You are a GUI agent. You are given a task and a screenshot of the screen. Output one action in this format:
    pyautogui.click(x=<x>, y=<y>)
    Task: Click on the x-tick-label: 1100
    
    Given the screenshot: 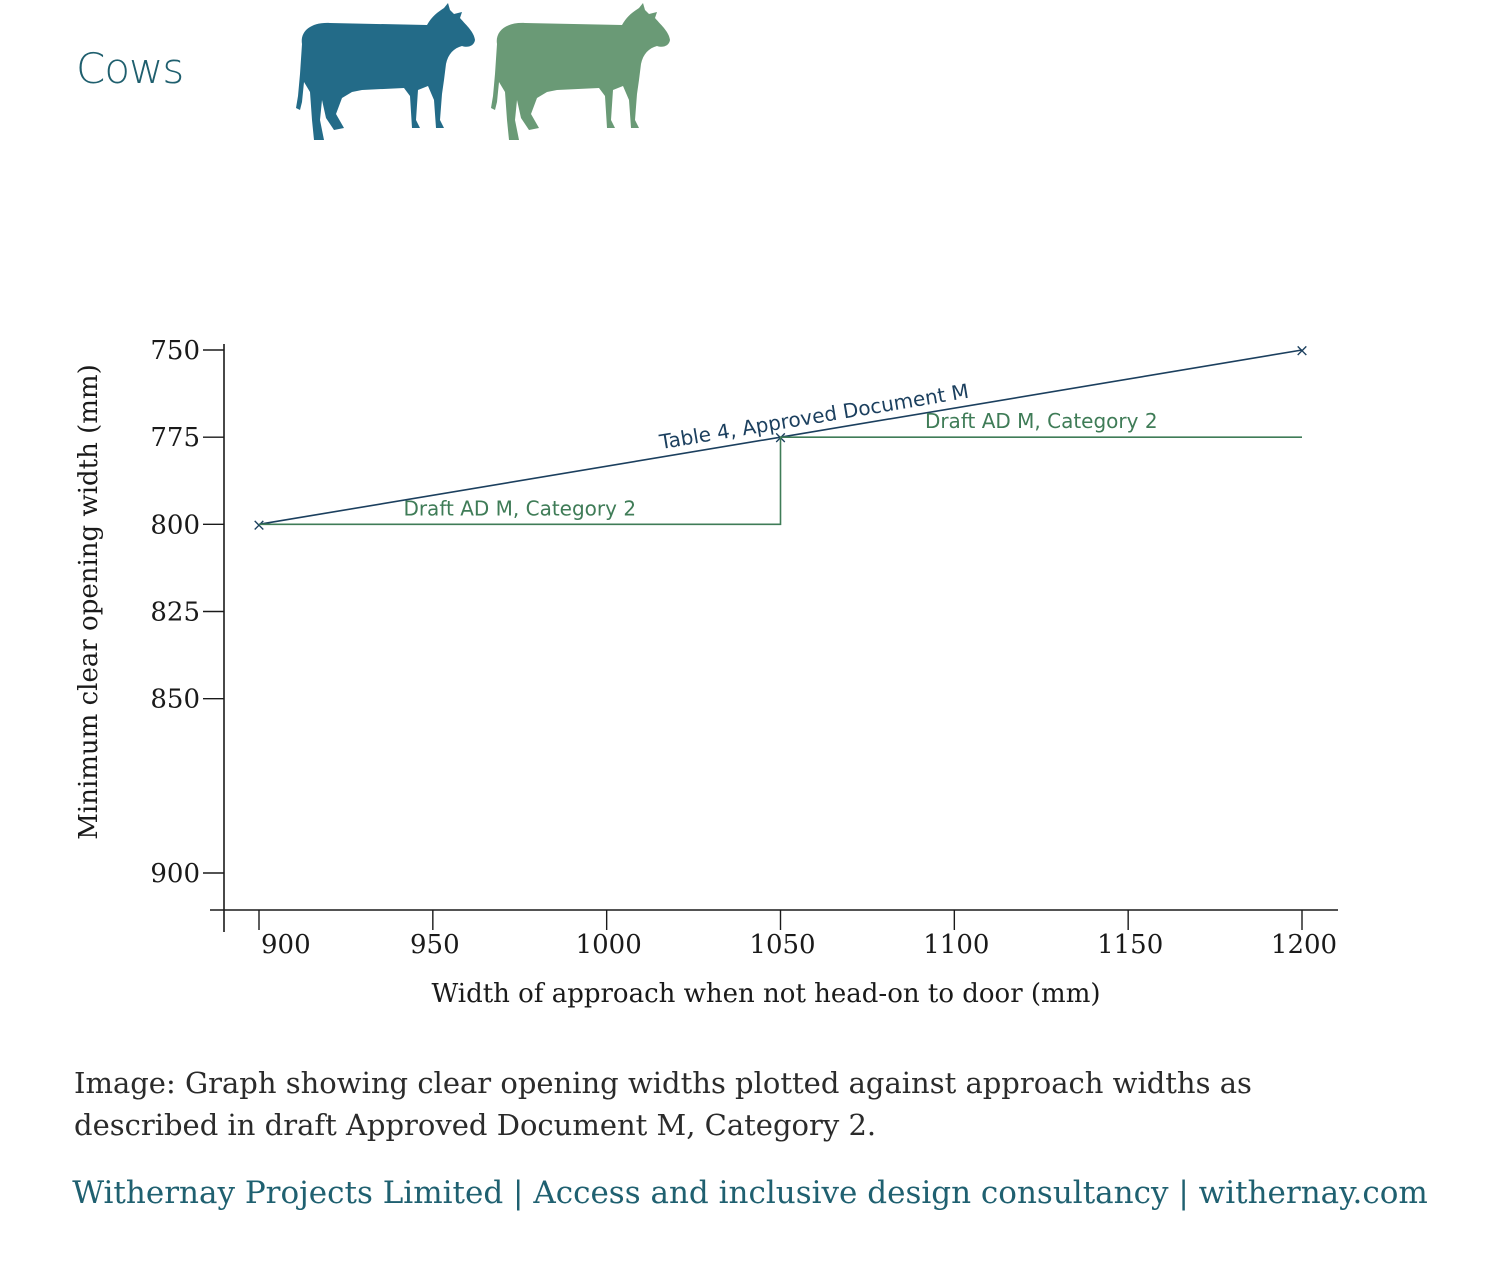 What is the action you would take?
    pyautogui.click(x=956, y=945)
    